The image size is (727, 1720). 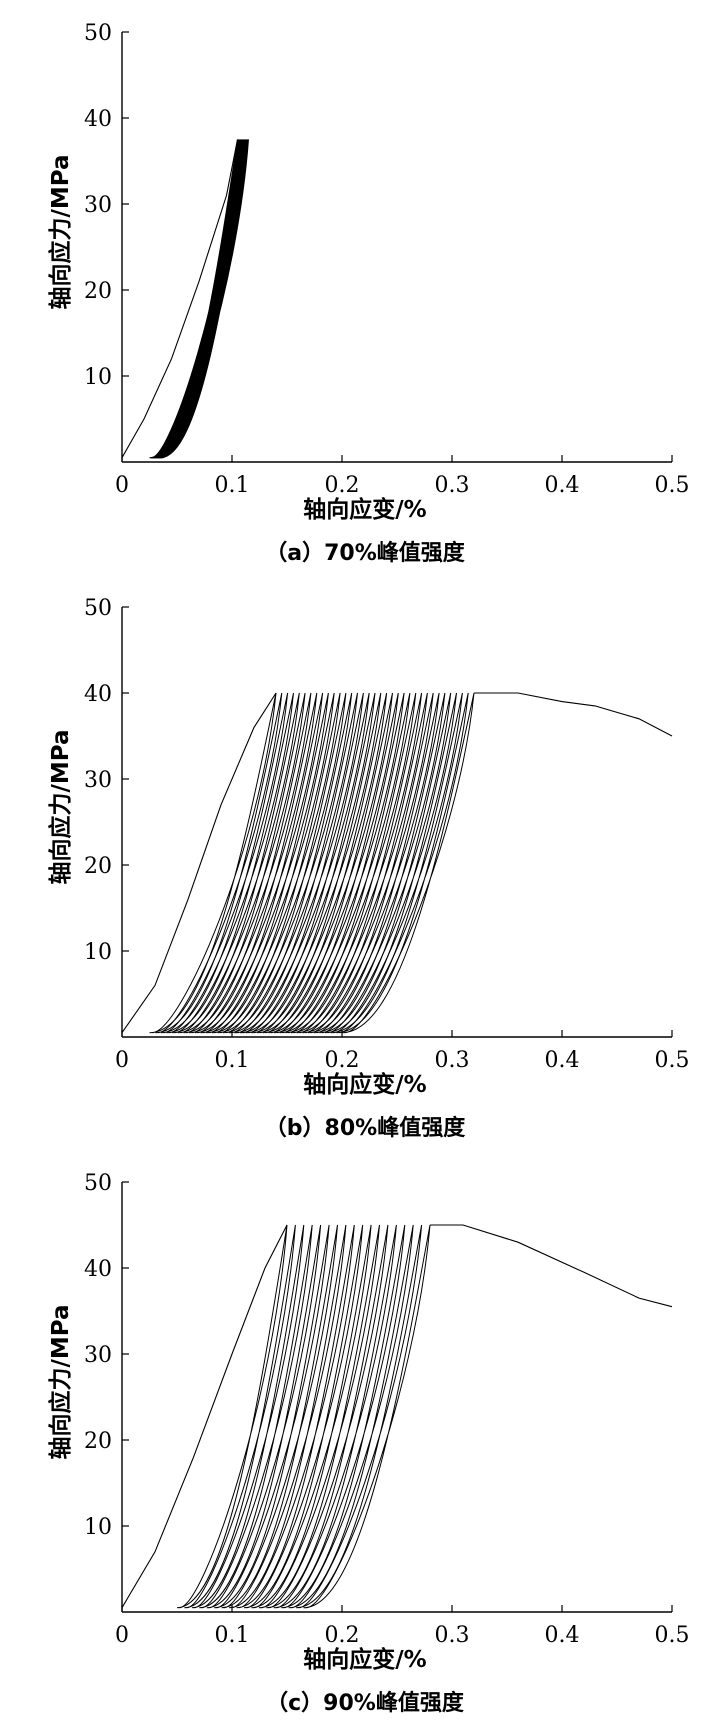 What do you see at coordinates (452, 1635) in the screenshot?
I see `x-tick-label: 0.3` at bounding box center [452, 1635].